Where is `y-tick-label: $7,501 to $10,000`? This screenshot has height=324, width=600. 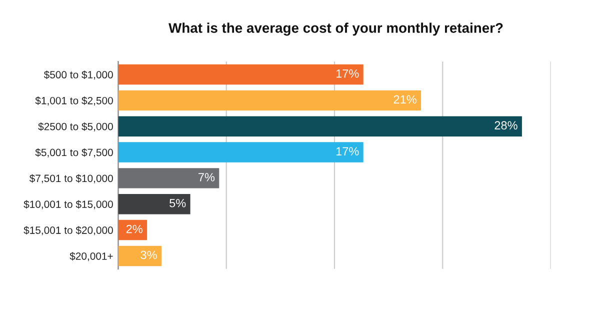
y-tick-label: $7,501 to $10,000 is located at coordinates (71, 179).